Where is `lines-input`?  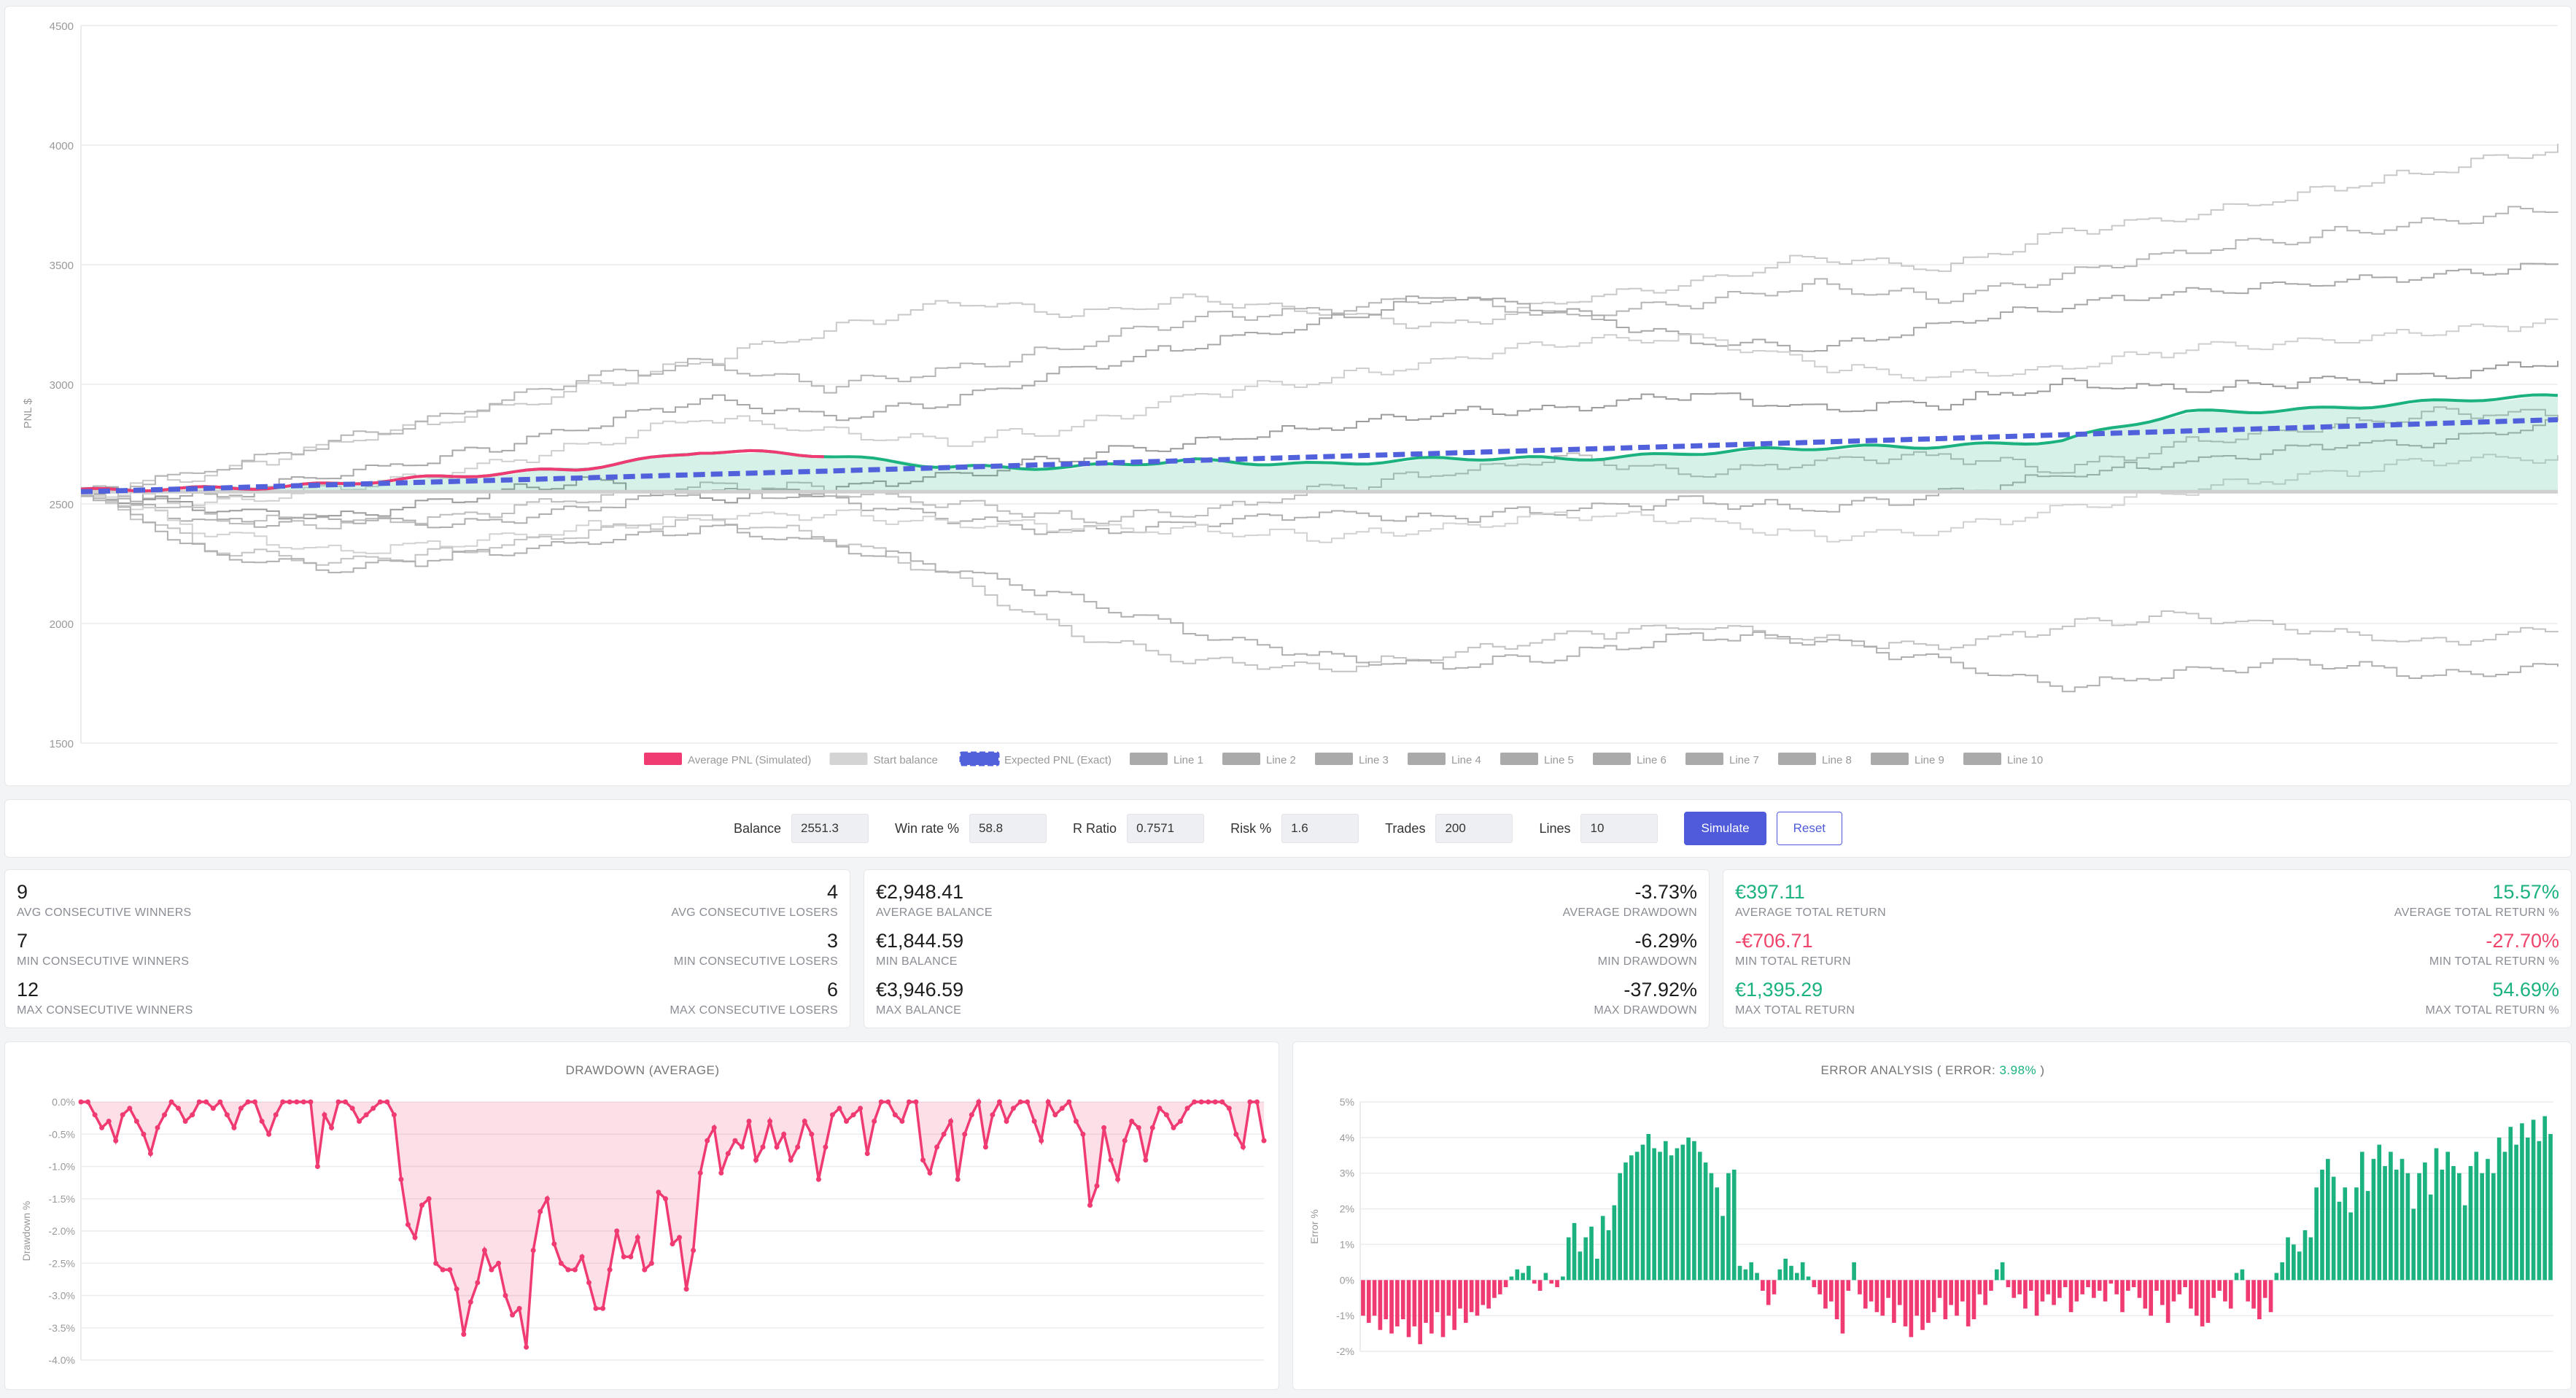
lines-input is located at coordinates (1620, 828).